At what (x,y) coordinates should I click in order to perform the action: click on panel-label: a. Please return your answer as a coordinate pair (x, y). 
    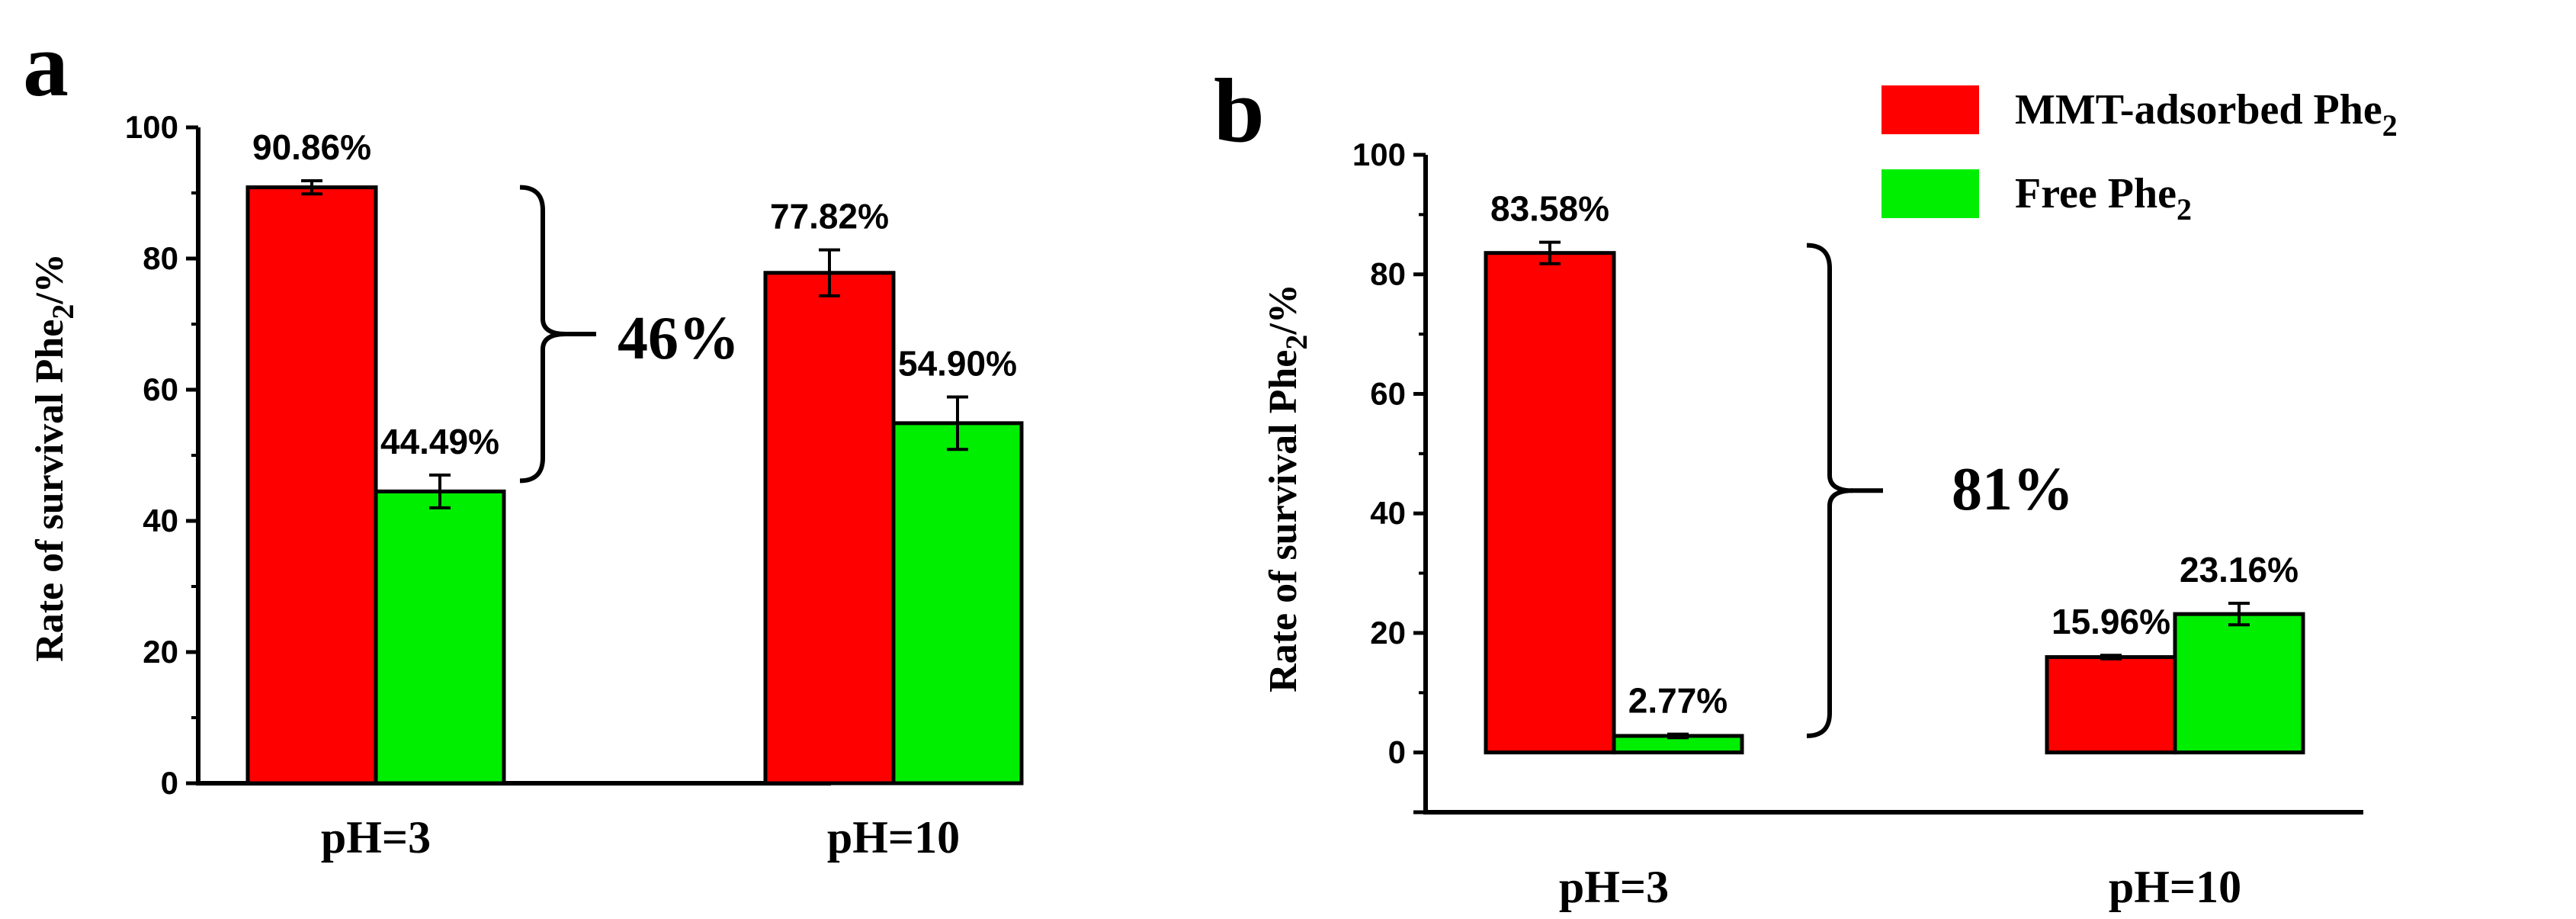
    Looking at the image, I should click on (46, 64).